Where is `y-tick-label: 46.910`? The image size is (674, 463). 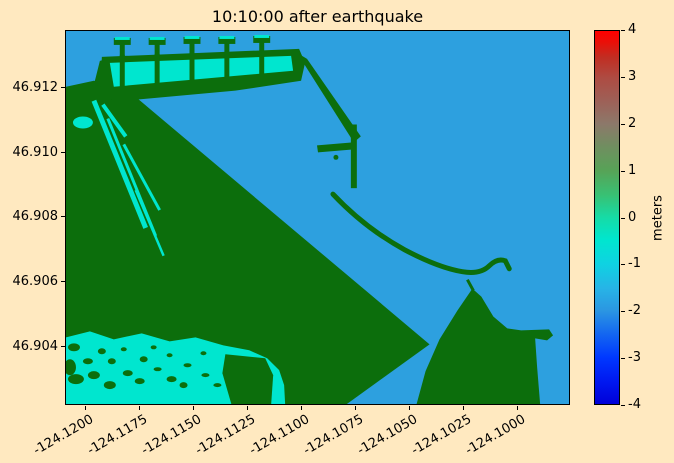 y-tick-label: 46.910 is located at coordinates (35, 152).